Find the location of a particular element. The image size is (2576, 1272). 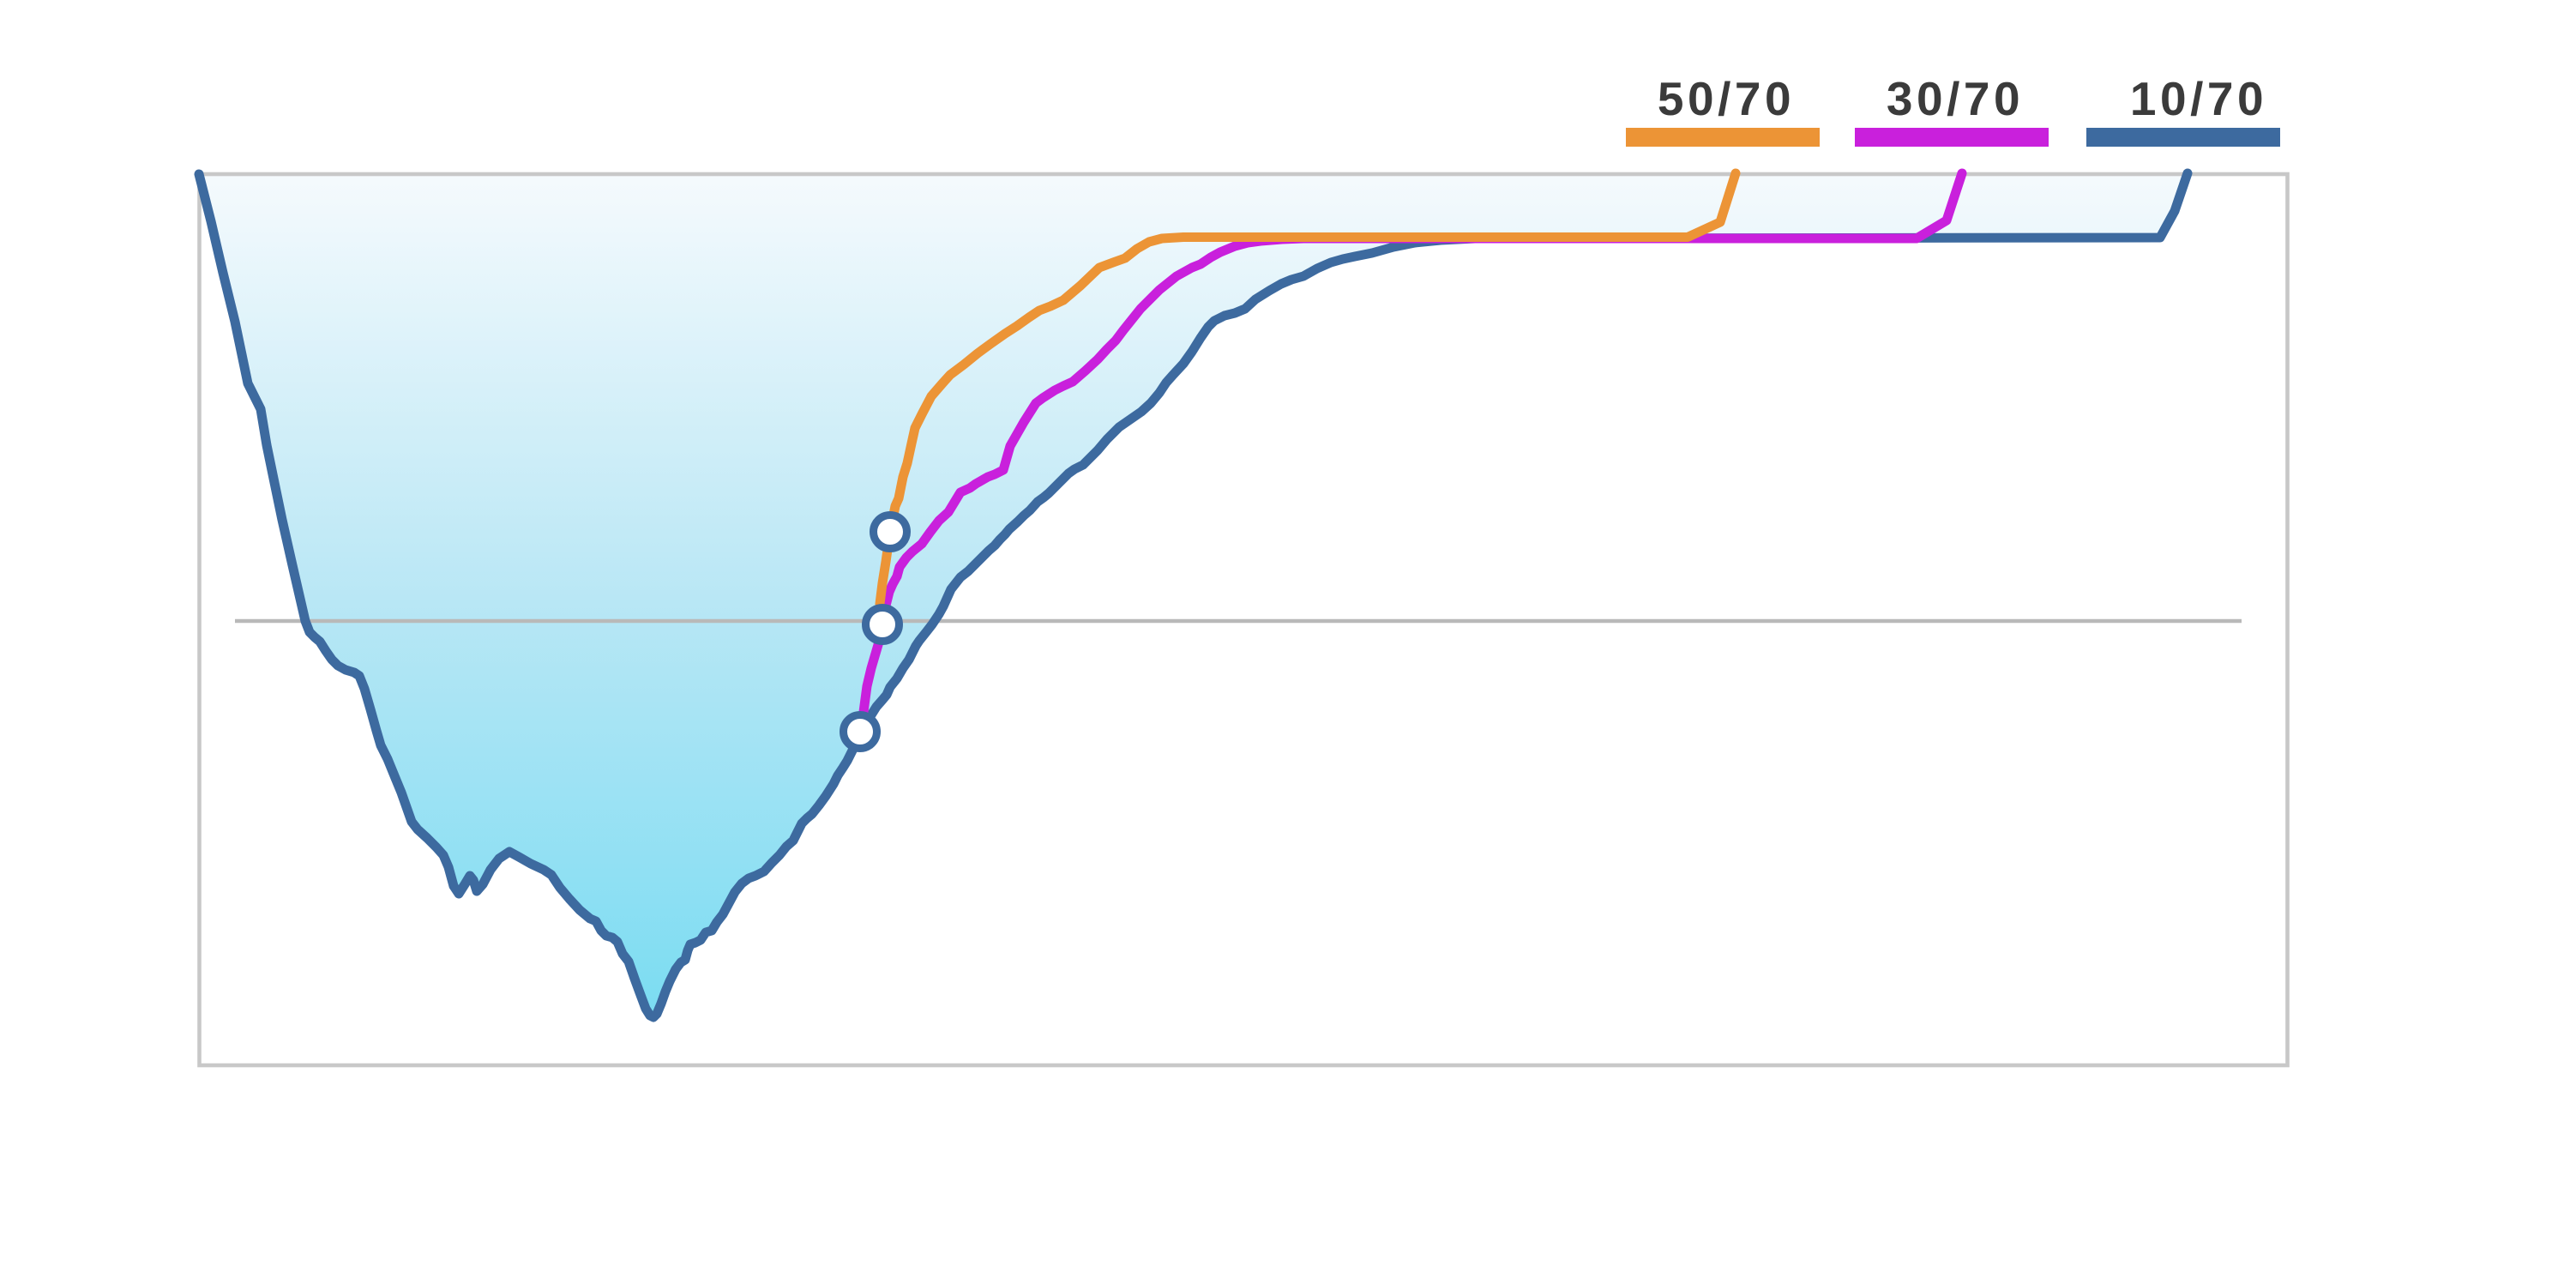

svg-text: 10/70 is located at coordinates (2198, 98).